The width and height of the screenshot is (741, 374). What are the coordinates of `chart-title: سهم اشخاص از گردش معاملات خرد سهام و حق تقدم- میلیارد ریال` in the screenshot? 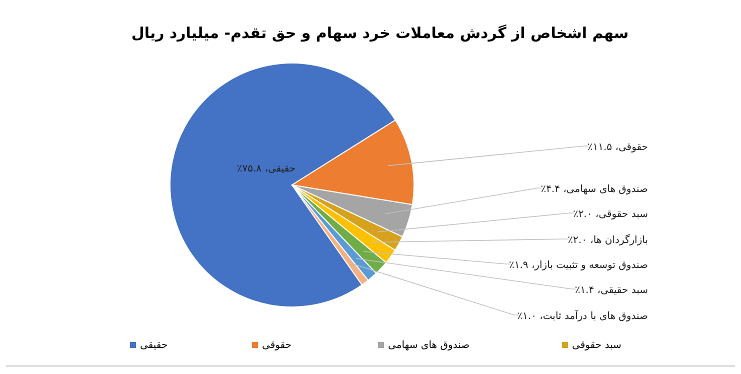 It's located at (380, 33).